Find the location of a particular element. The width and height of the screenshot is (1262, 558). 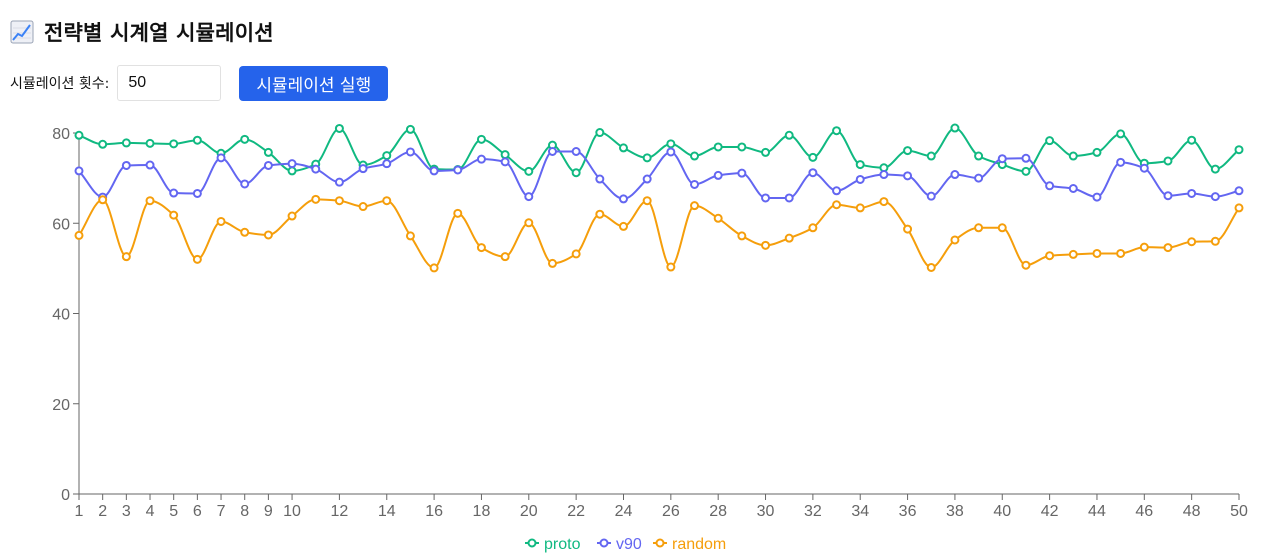

legend-item-proto: proto is located at coordinates (553, 544).